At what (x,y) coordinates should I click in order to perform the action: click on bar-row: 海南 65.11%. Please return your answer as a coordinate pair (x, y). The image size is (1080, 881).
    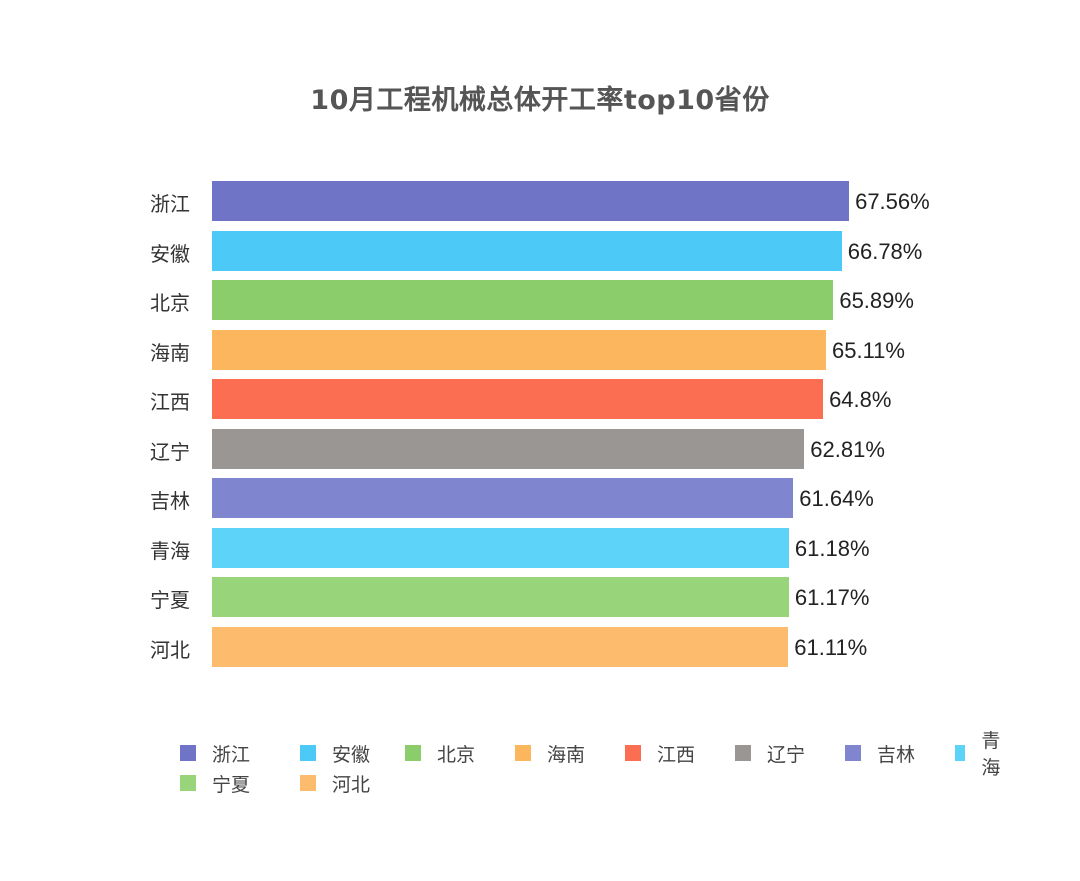
    Looking at the image, I should click on (540, 349).